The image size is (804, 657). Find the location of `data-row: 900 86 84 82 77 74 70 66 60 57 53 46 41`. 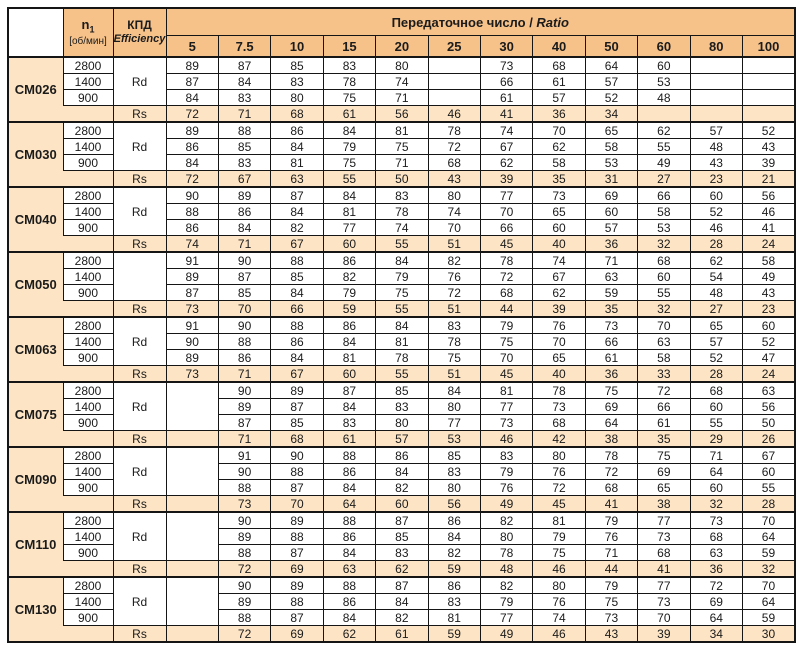

data-row: 900 86 84 82 77 74 70 66 60 57 53 46 41 is located at coordinates (402, 227).